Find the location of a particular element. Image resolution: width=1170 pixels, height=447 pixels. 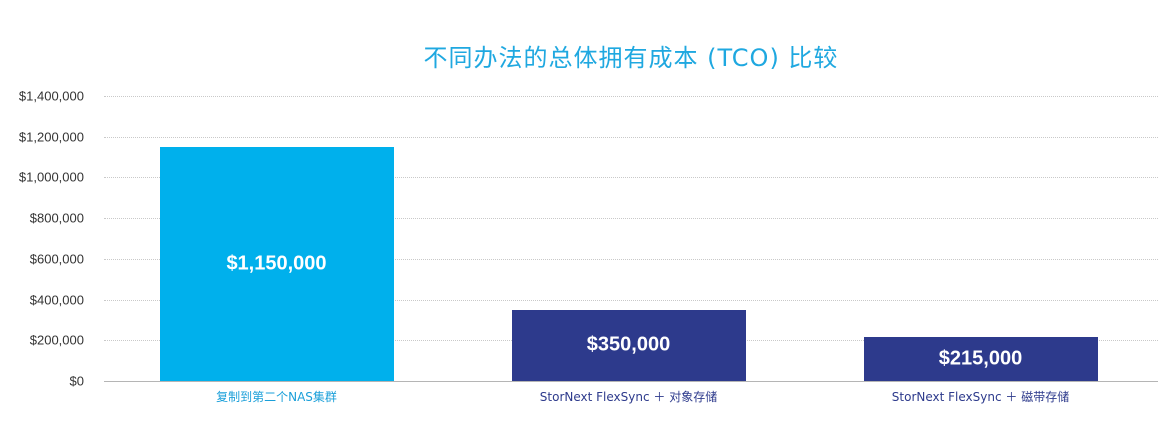

y-tick-label: $0 is located at coordinates (76, 381).